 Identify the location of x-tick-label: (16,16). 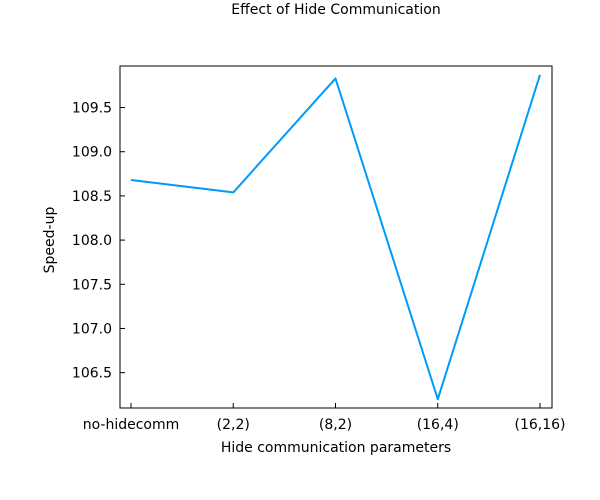
(539, 425).